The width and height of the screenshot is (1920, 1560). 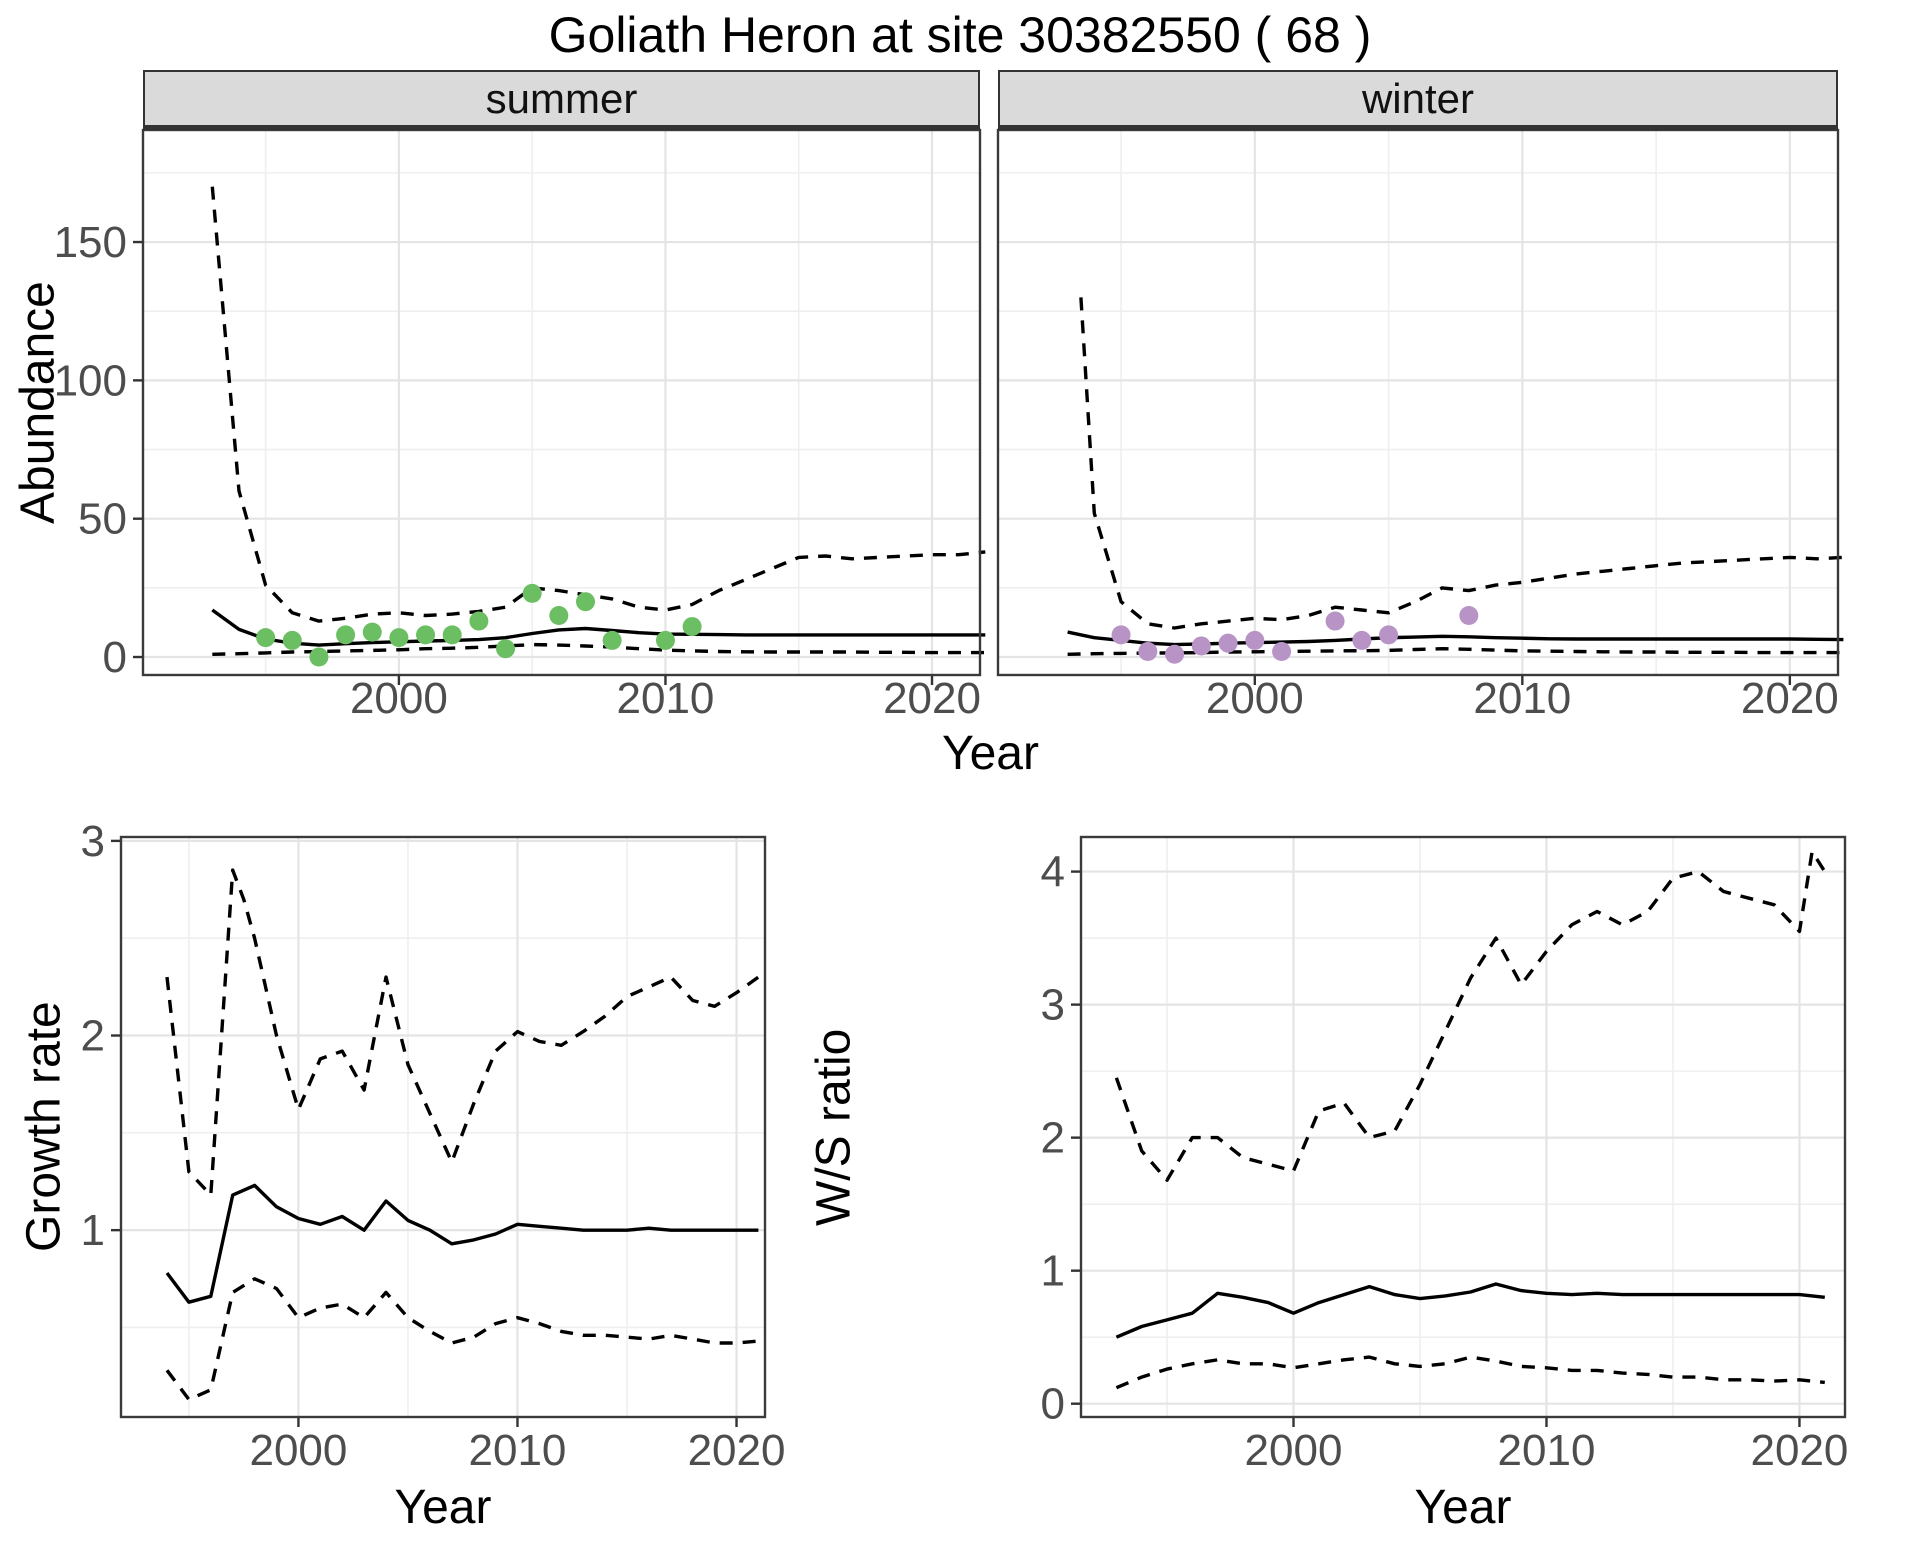 I want to click on facet-strip-summer: summer, so click(x=561, y=100).